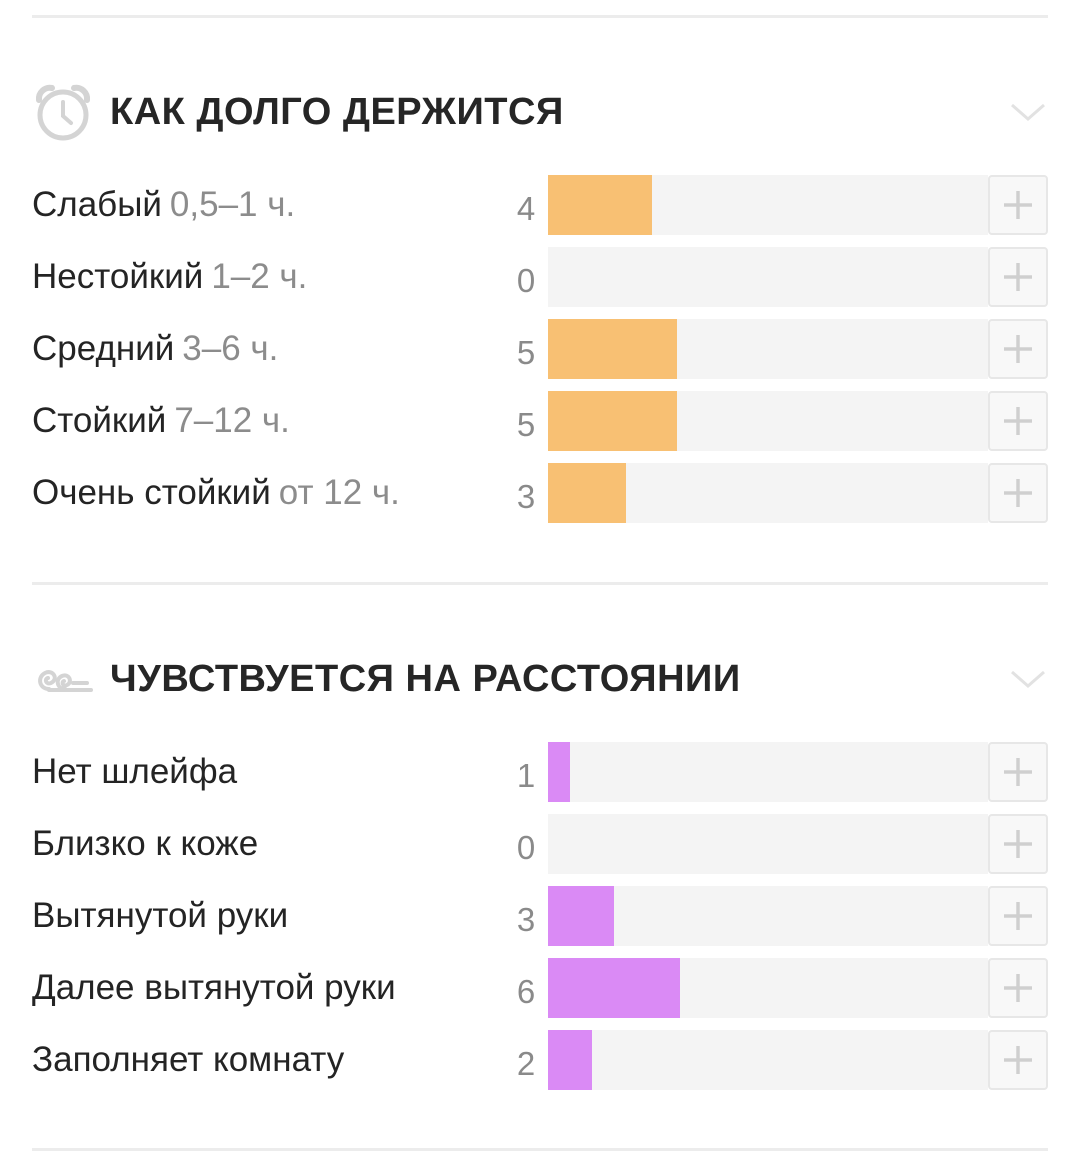 The image size is (1080, 1158). What do you see at coordinates (540, 988) in the screenshot?
I see `sillage-row-beyond-arms-length: Далее вытянутой руки 6` at bounding box center [540, 988].